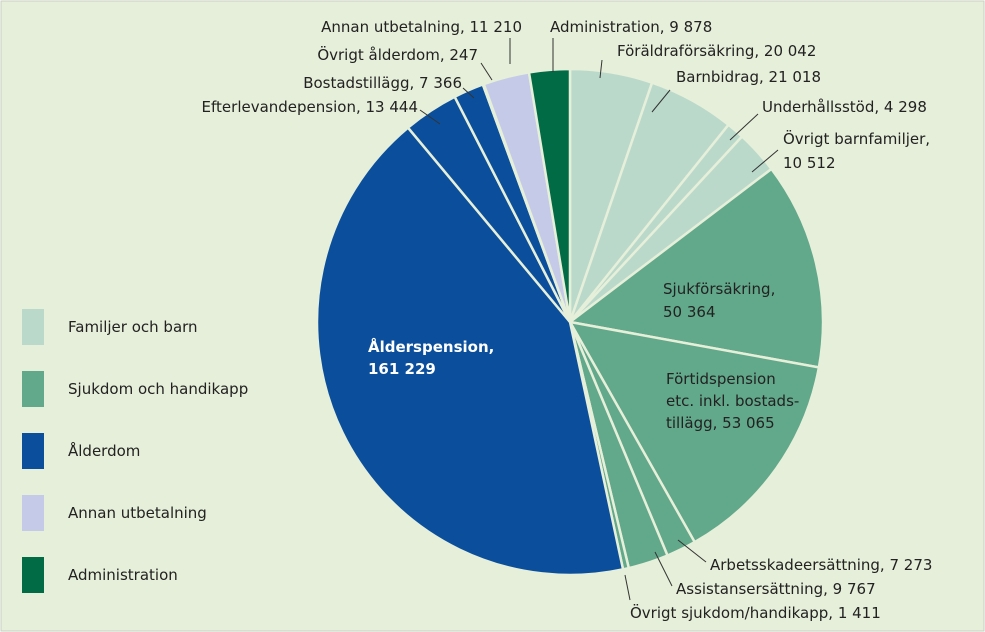  What do you see at coordinates (123, 575) in the screenshot?
I see `legend-label: Administration` at bounding box center [123, 575].